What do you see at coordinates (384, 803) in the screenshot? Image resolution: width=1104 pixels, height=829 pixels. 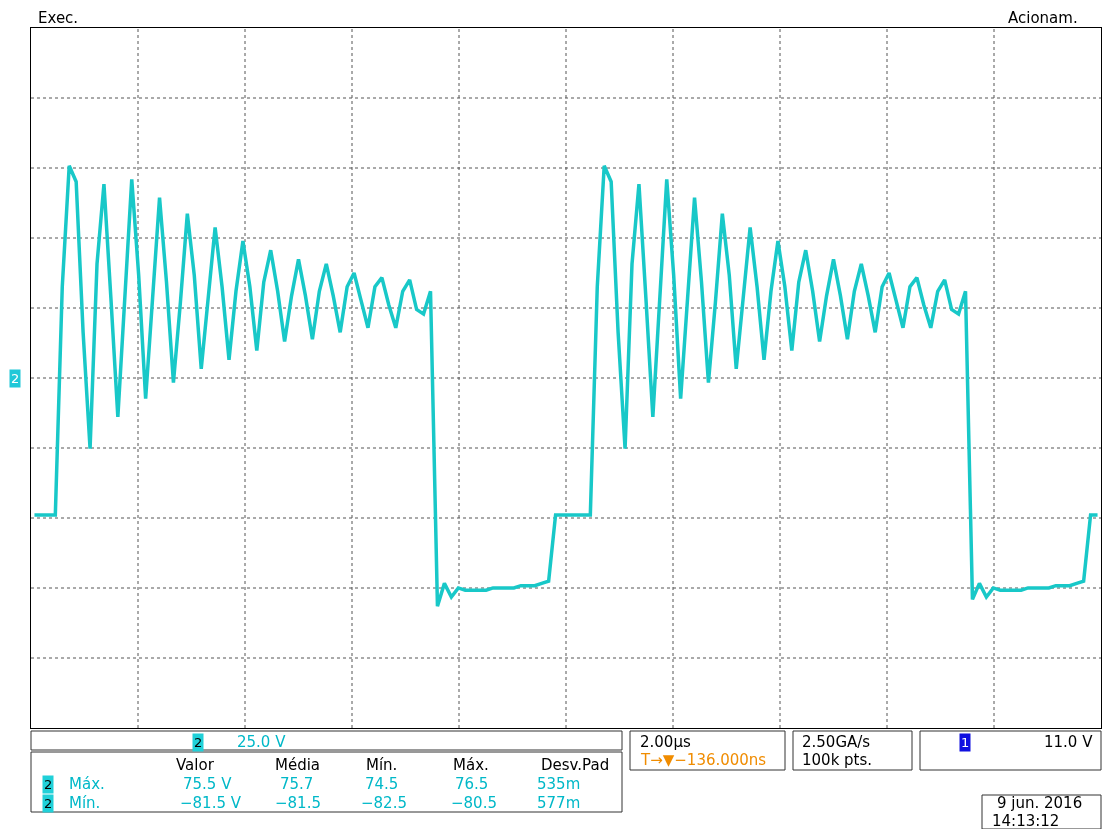 I see `text: −82.5` at bounding box center [384, 803].